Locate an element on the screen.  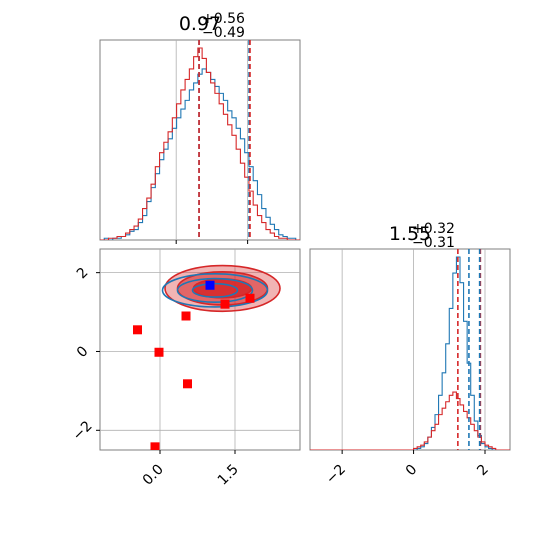
top-left-quantile-lines is located at coordinates (224, 140).